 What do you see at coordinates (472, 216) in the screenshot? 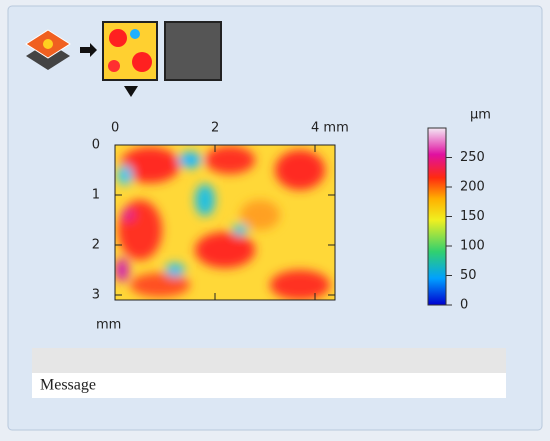
I see `colorbar-tick-label: 150` at bounding box center [472, 216].